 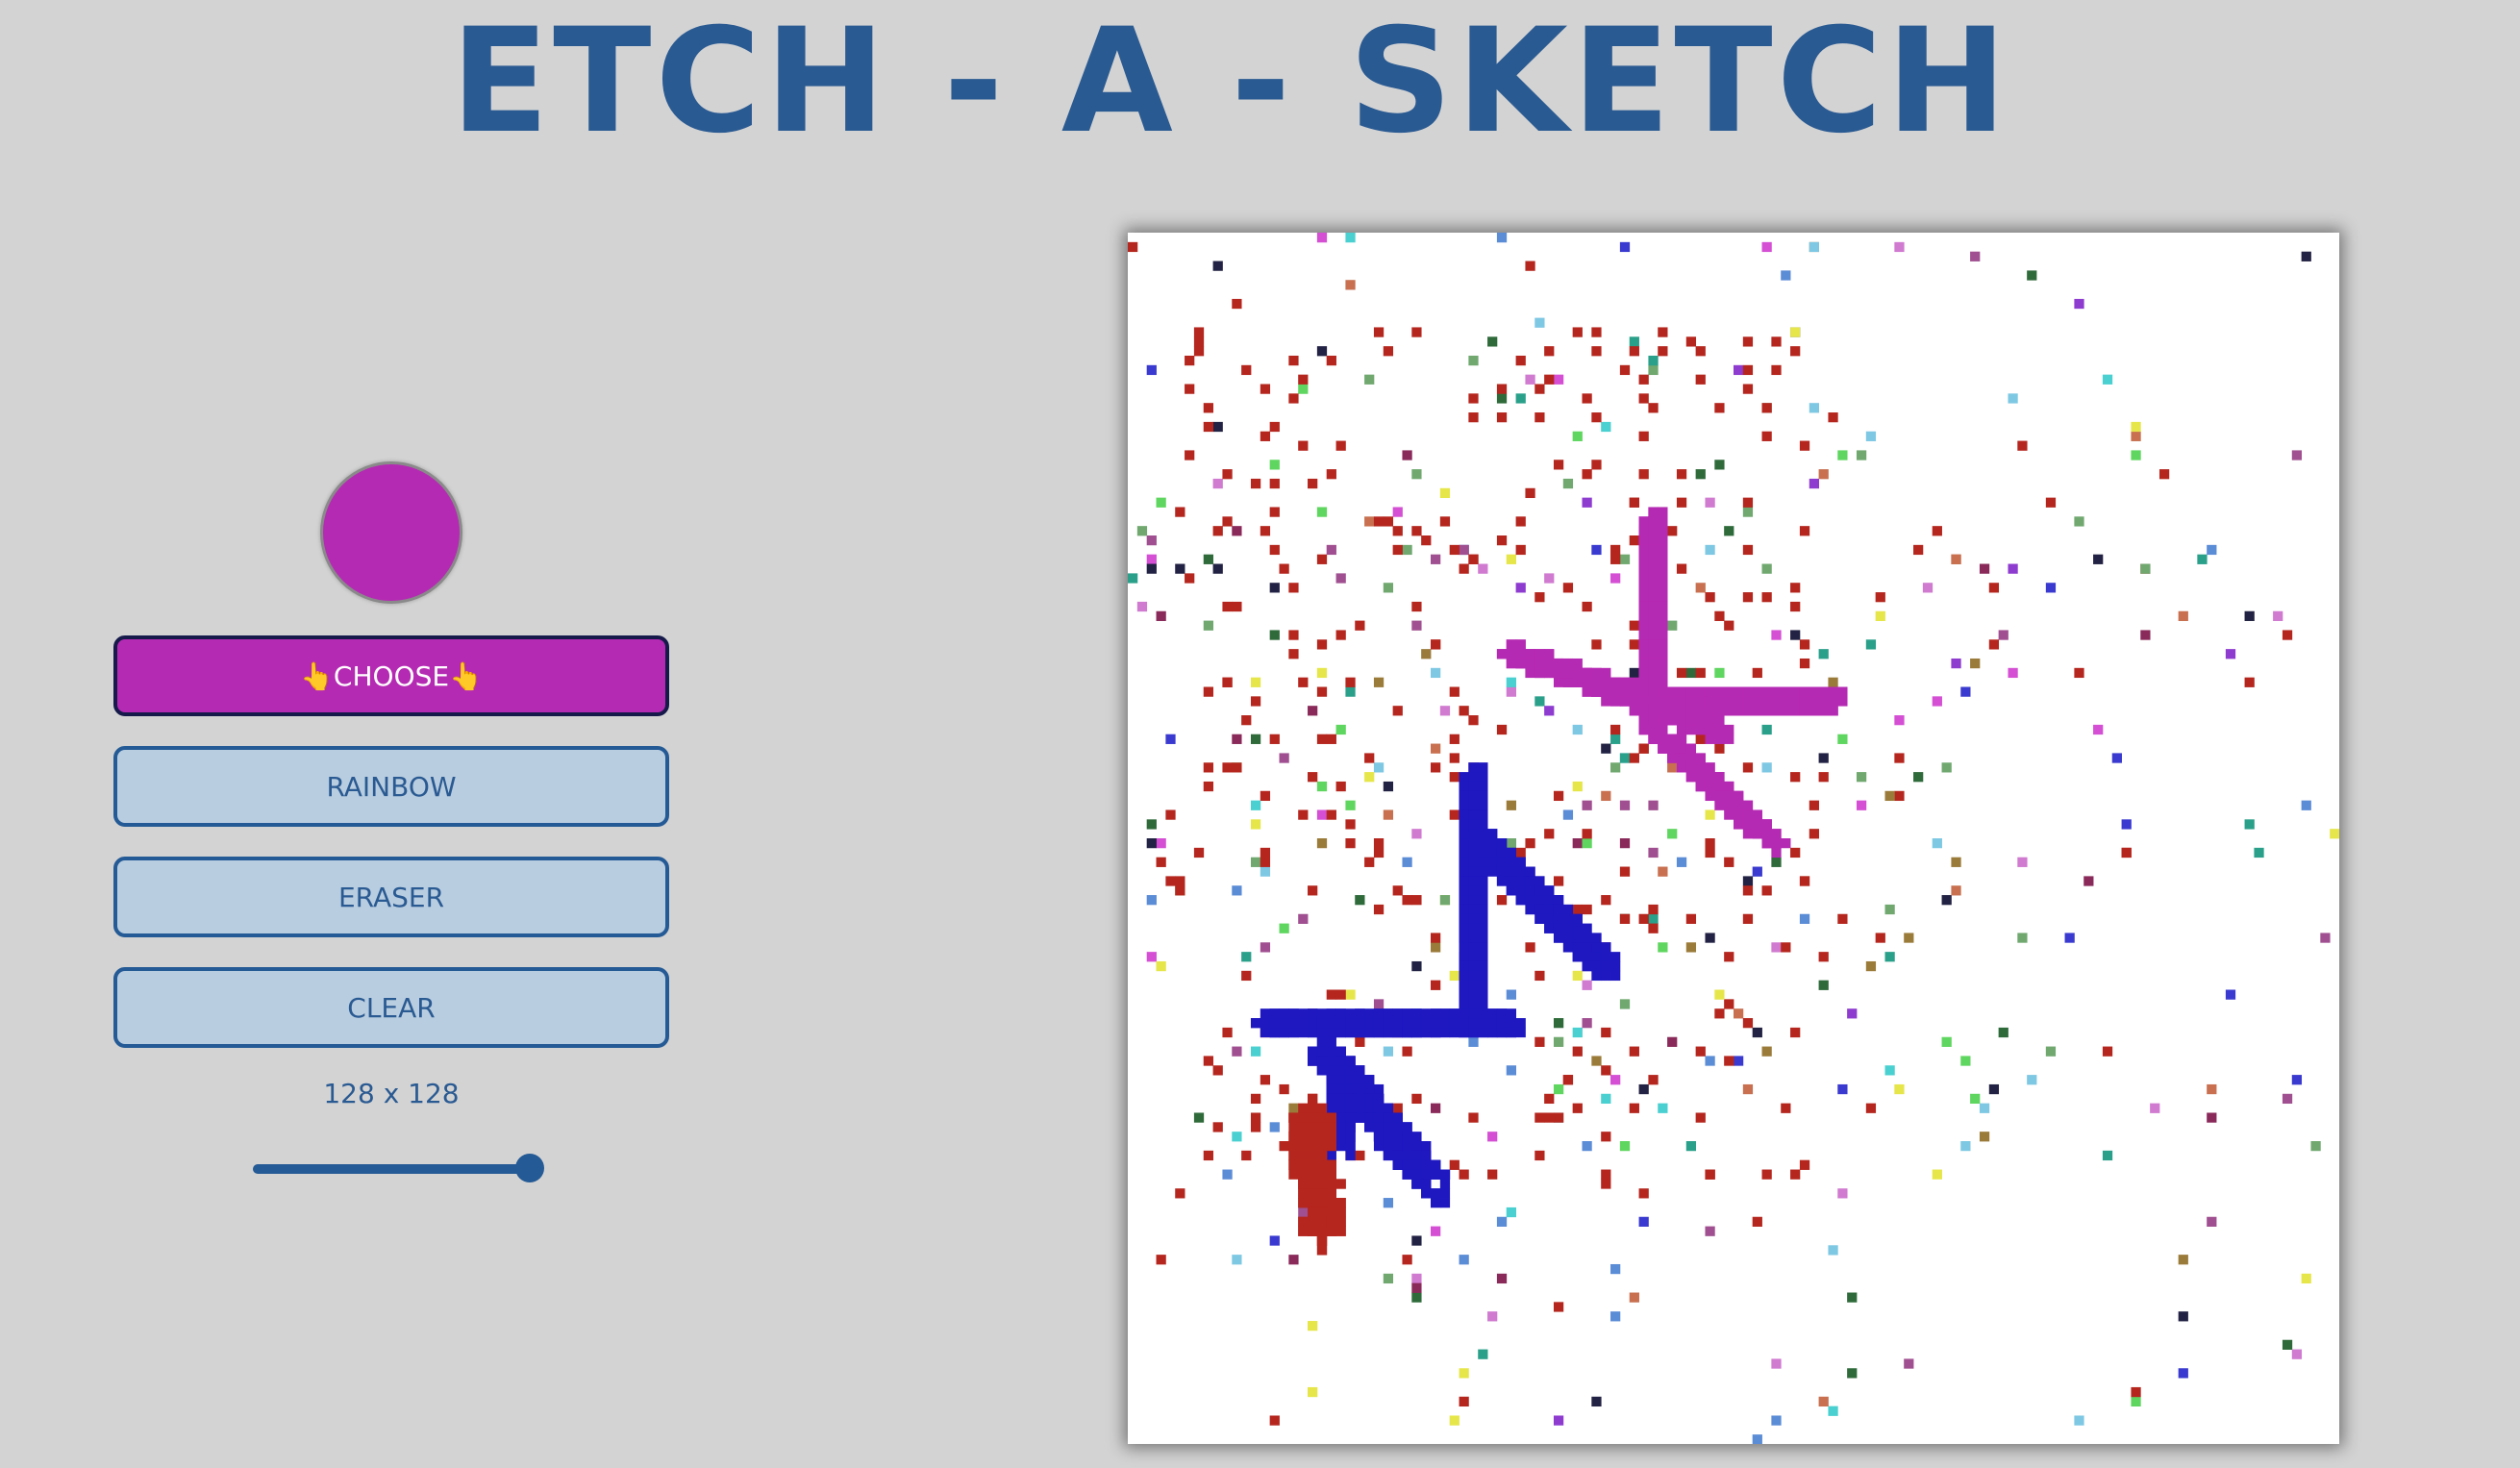 I want to click on eraser-button: ERASER, so click(x=391, y=897).